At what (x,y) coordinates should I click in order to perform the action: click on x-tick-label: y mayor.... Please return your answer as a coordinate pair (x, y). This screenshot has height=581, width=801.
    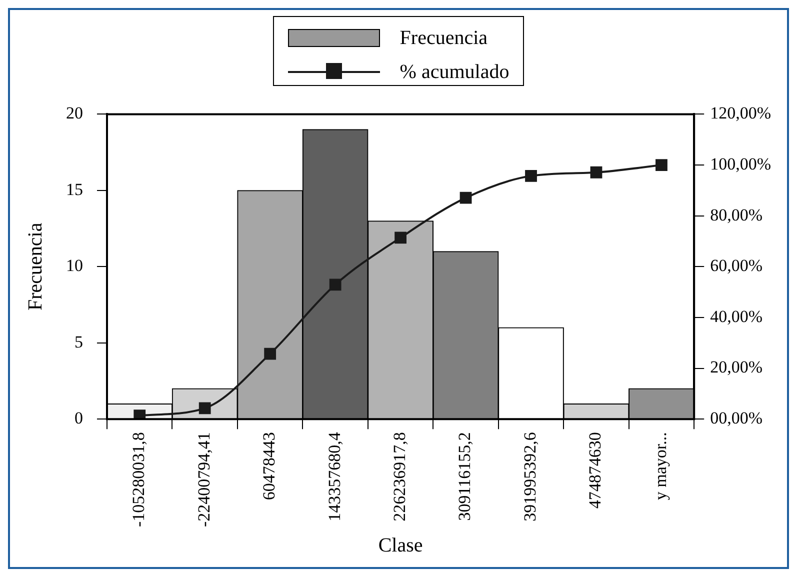
    Looking at the image, I should click on (660, 466).